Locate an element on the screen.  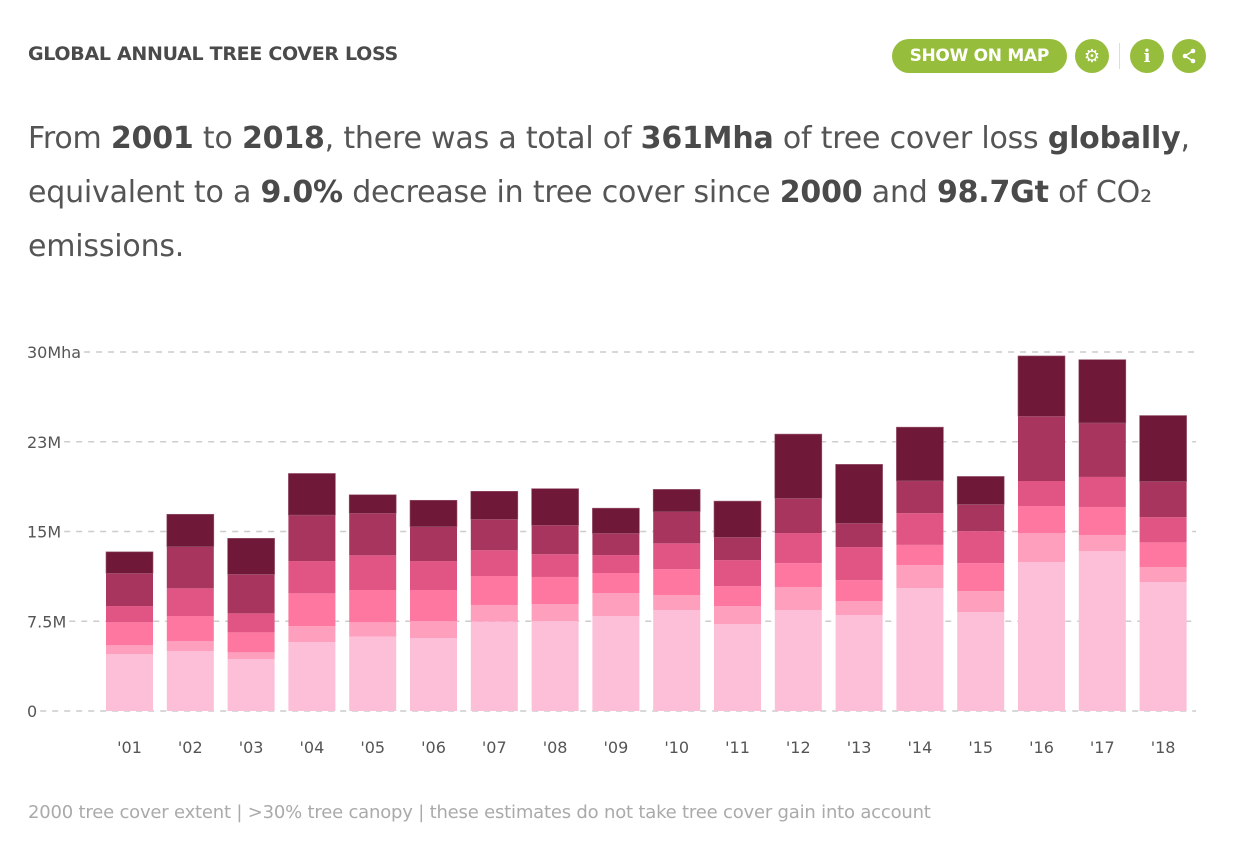
settings-button: ⚙ is located at coordinates (1092, 56).